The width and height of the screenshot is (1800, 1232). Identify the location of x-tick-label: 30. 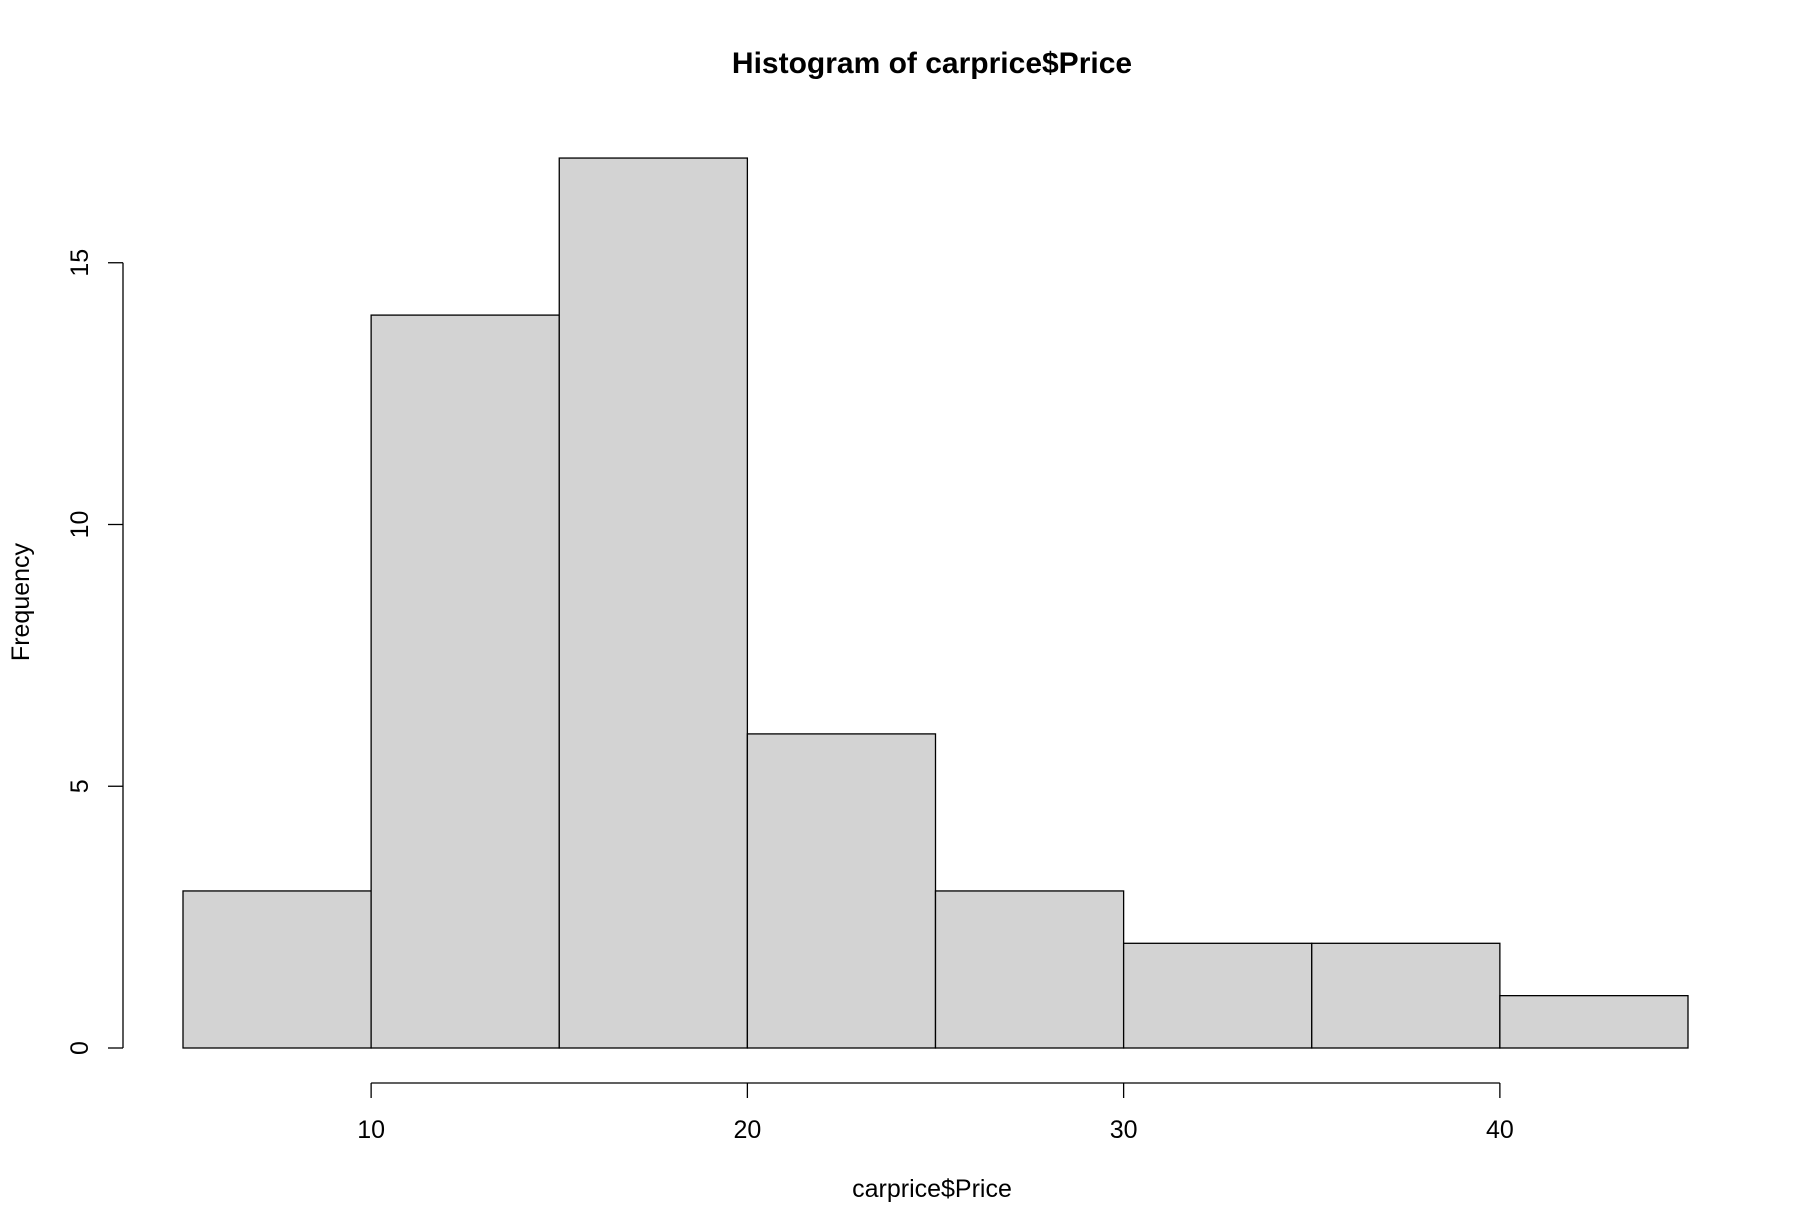
(1124, 1130).